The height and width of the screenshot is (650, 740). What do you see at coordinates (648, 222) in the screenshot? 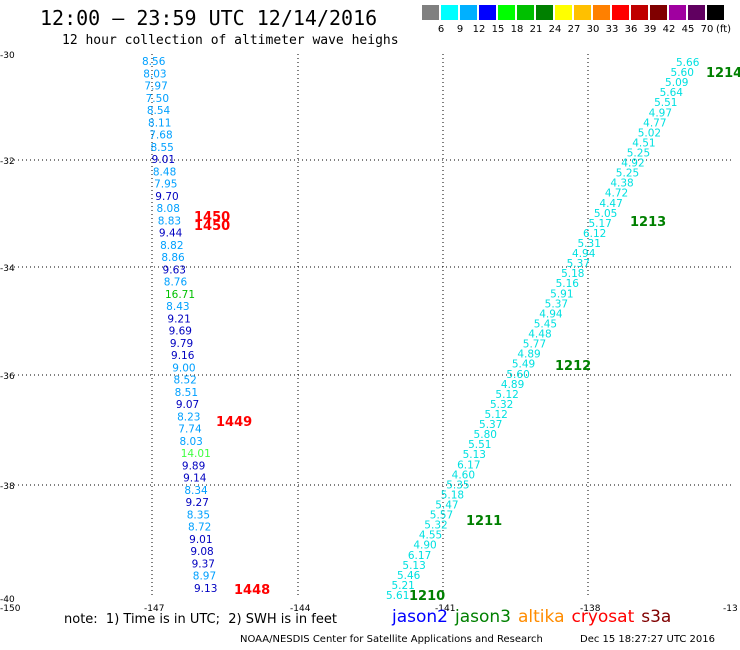
I see `pass-time-label: 1213` at bounding box center [648, 222].